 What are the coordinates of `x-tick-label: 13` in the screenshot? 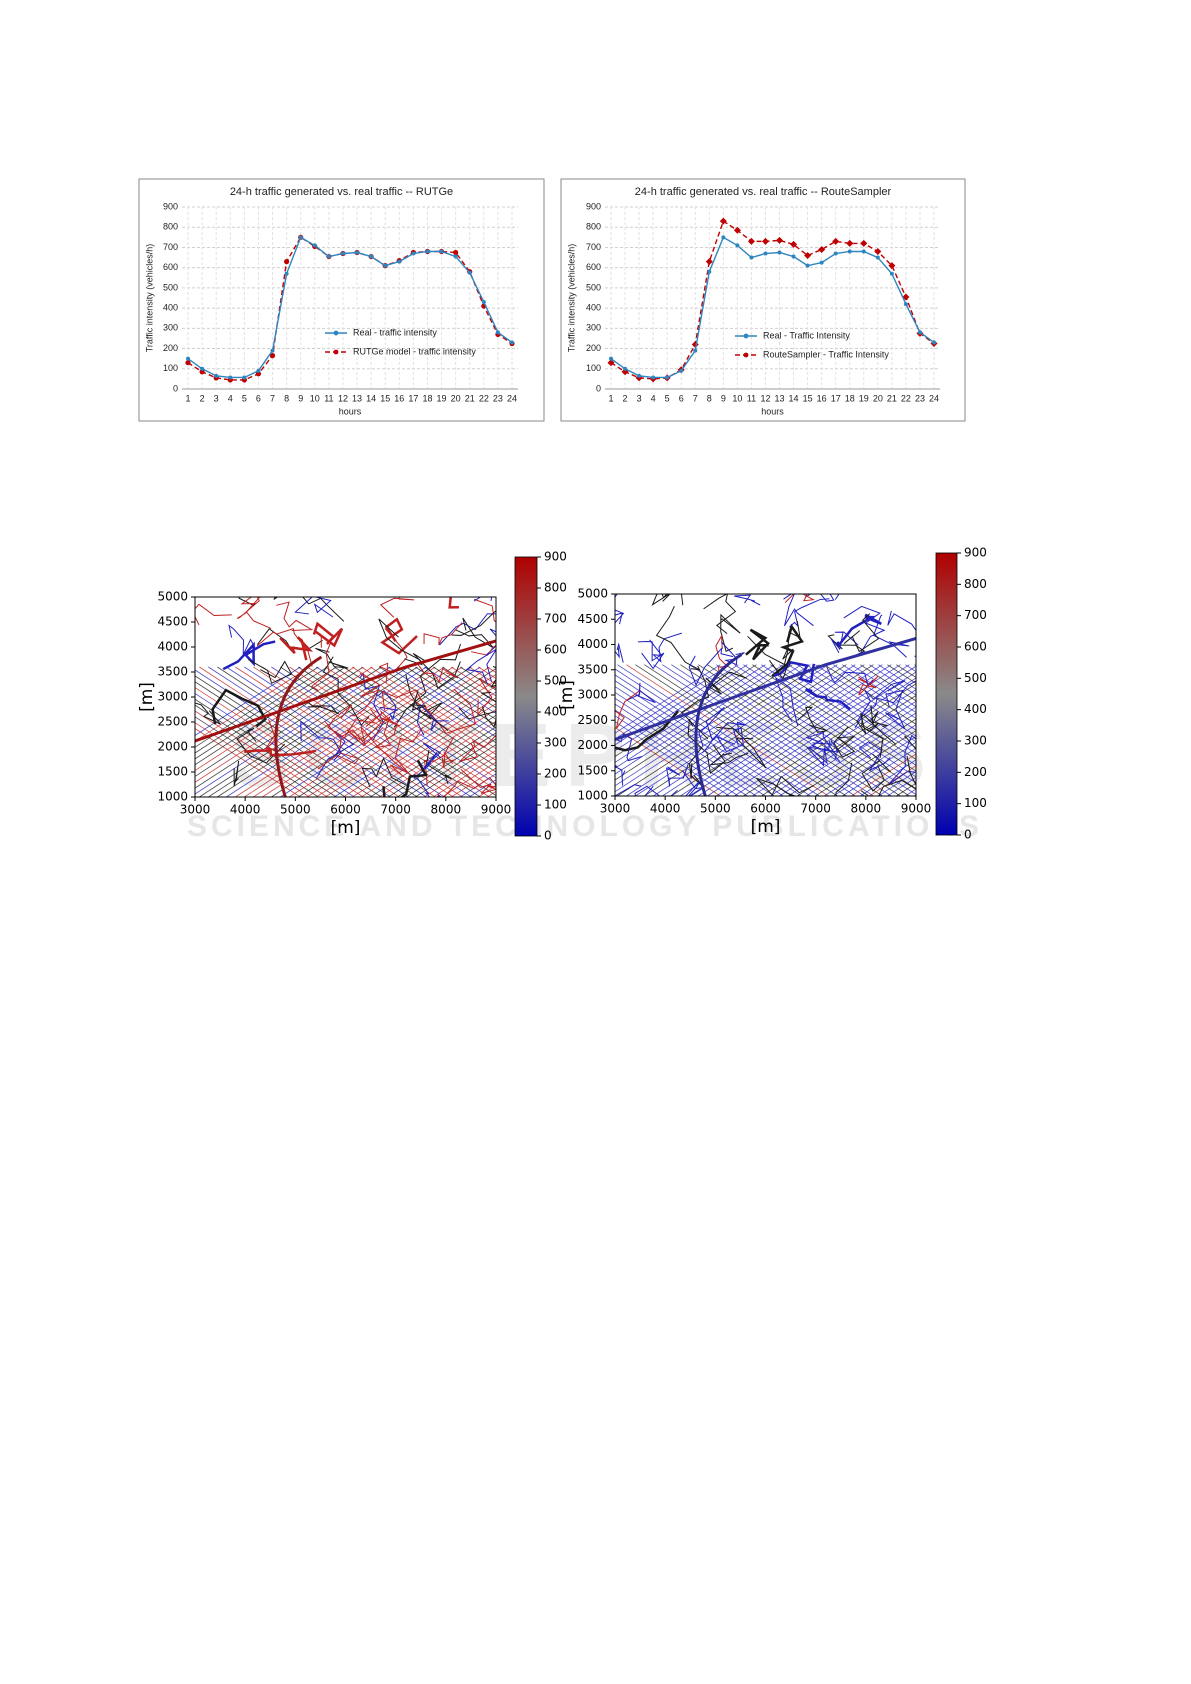 It's located at (780, 398).